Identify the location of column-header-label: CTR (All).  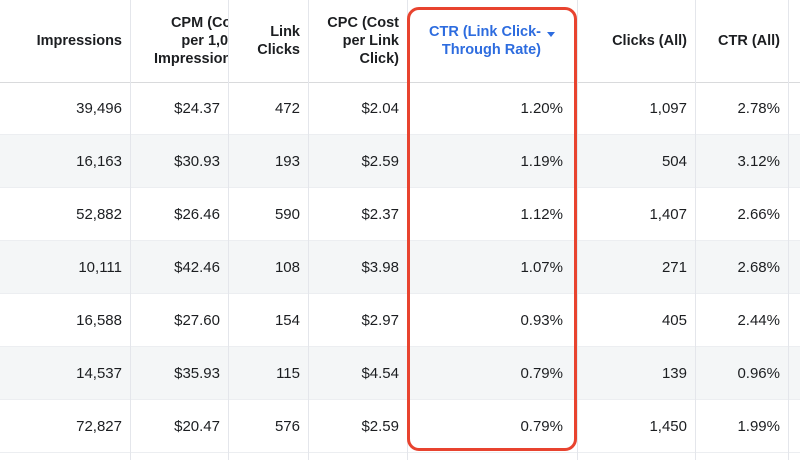
(748, 41).